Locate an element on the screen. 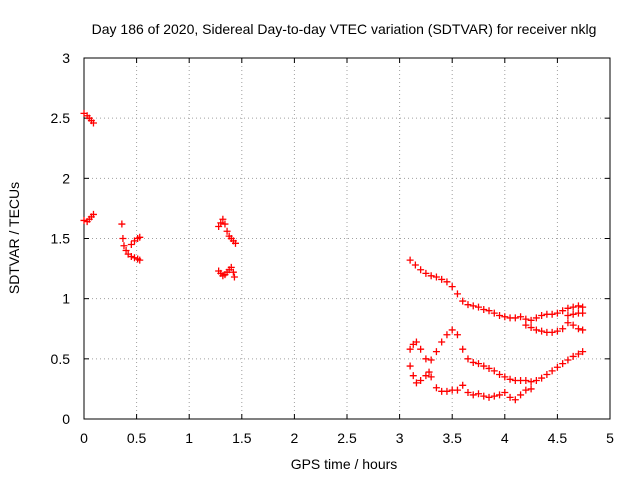  x-tick-label: 4.5 is located at coordinates (558, 438).